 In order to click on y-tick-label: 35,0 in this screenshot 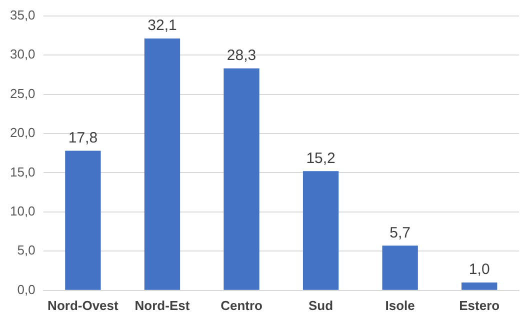, I will do `click(23, 14)`.